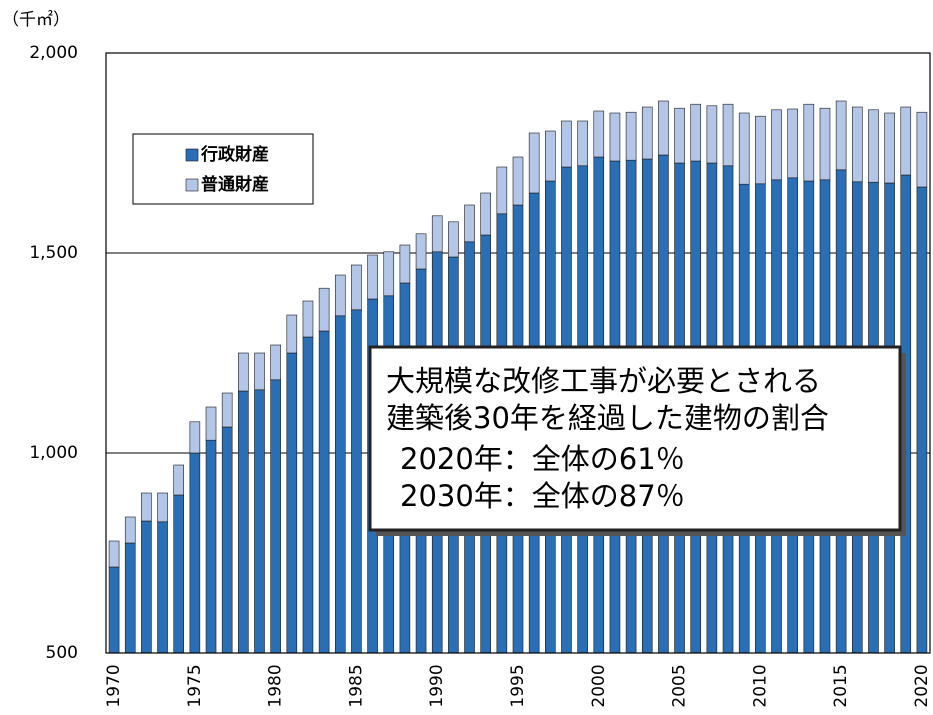 The height and width of the screenshot is (715, 933). Describe the element at coordinates (760, 685) in the screenshot. I see `x-tick-label: 2010` at that location.